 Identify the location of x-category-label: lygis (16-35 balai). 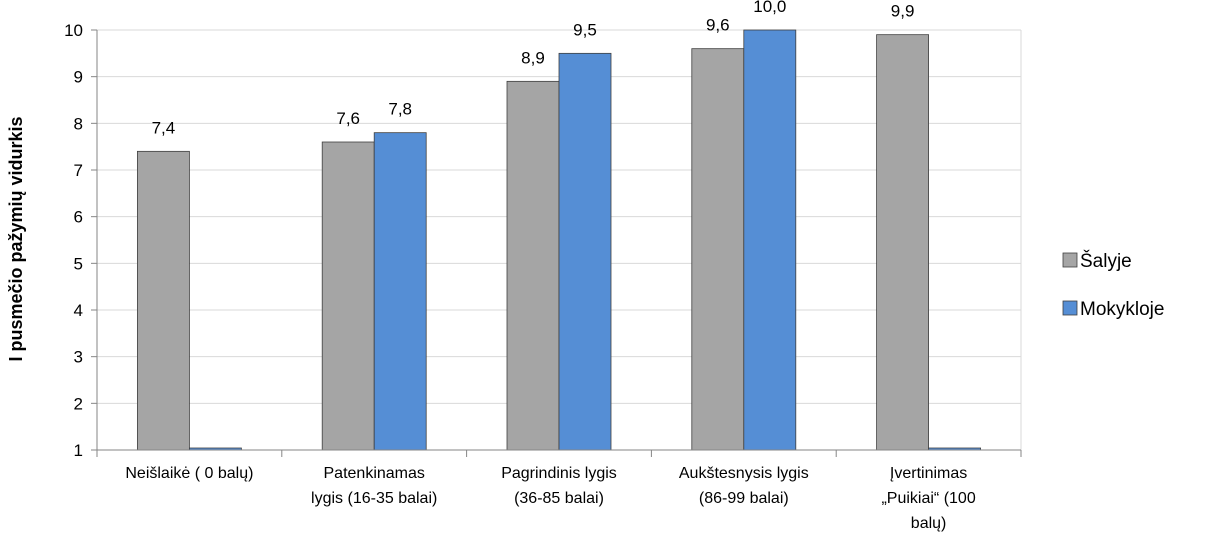
(374, 498).